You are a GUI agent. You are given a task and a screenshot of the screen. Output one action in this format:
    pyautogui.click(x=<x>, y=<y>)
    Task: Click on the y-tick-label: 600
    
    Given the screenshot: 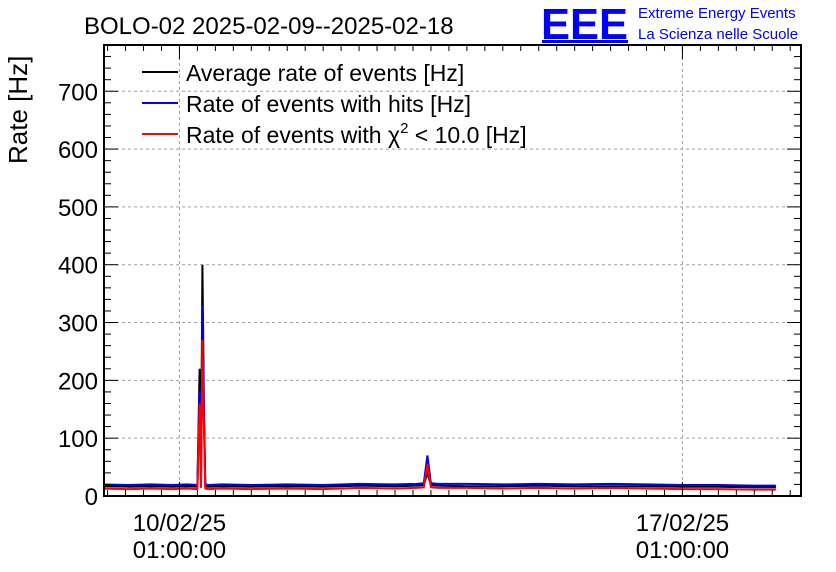 What is the action you would take?
    pyautogui.click(x=78, y=150)
    